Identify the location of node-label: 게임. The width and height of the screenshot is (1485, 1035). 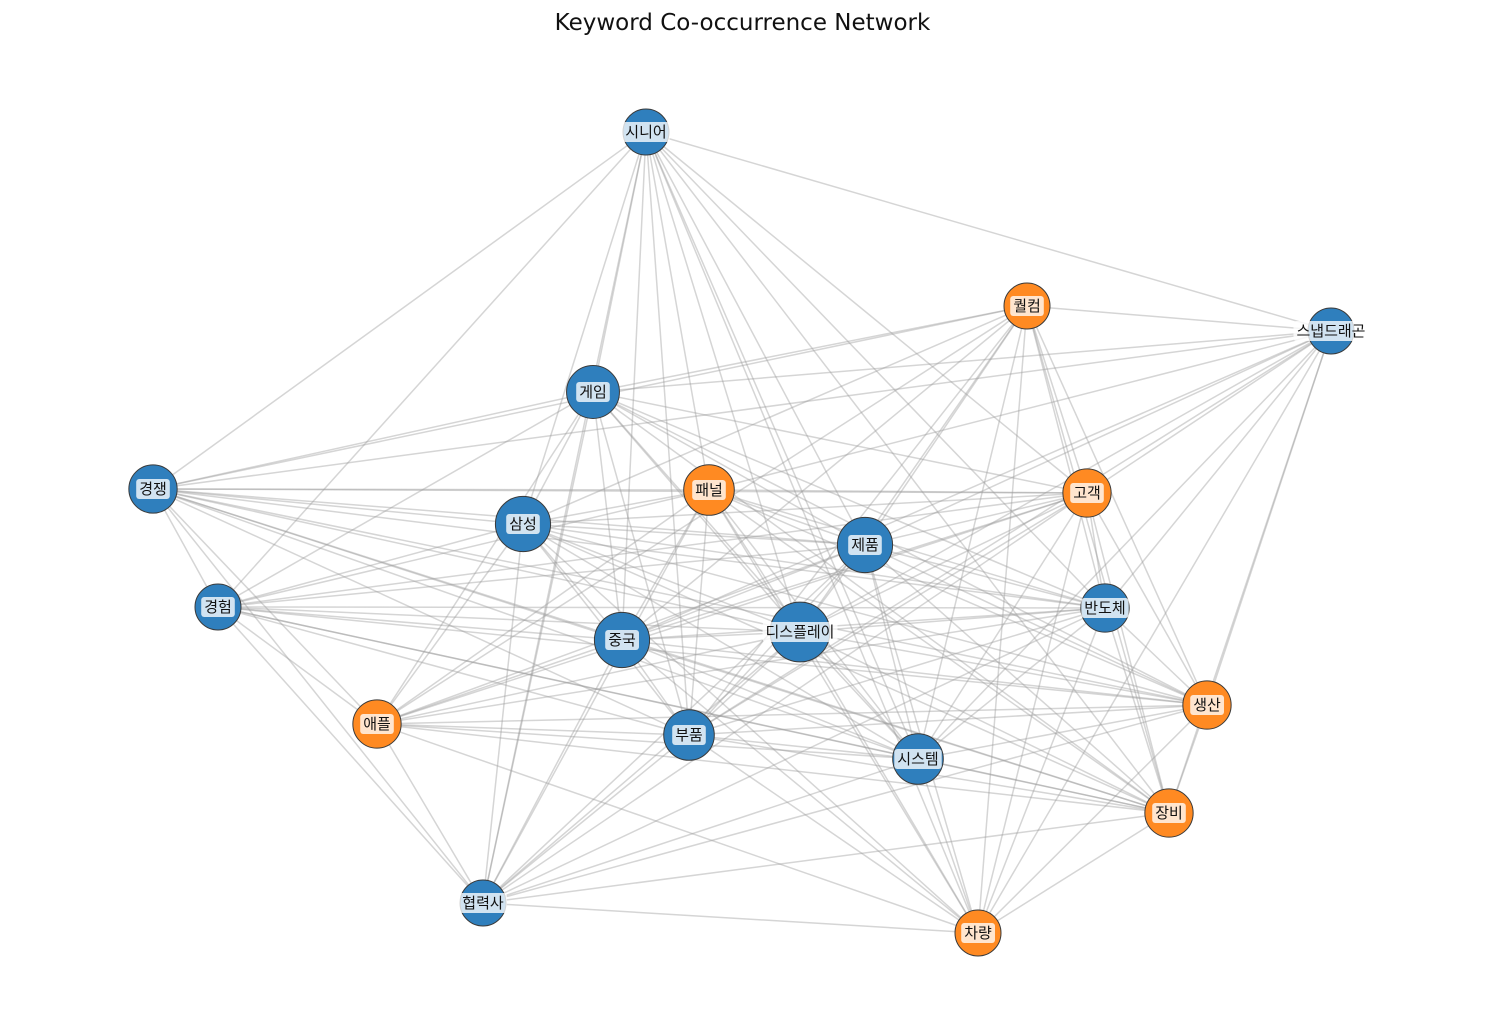
(593, 392).